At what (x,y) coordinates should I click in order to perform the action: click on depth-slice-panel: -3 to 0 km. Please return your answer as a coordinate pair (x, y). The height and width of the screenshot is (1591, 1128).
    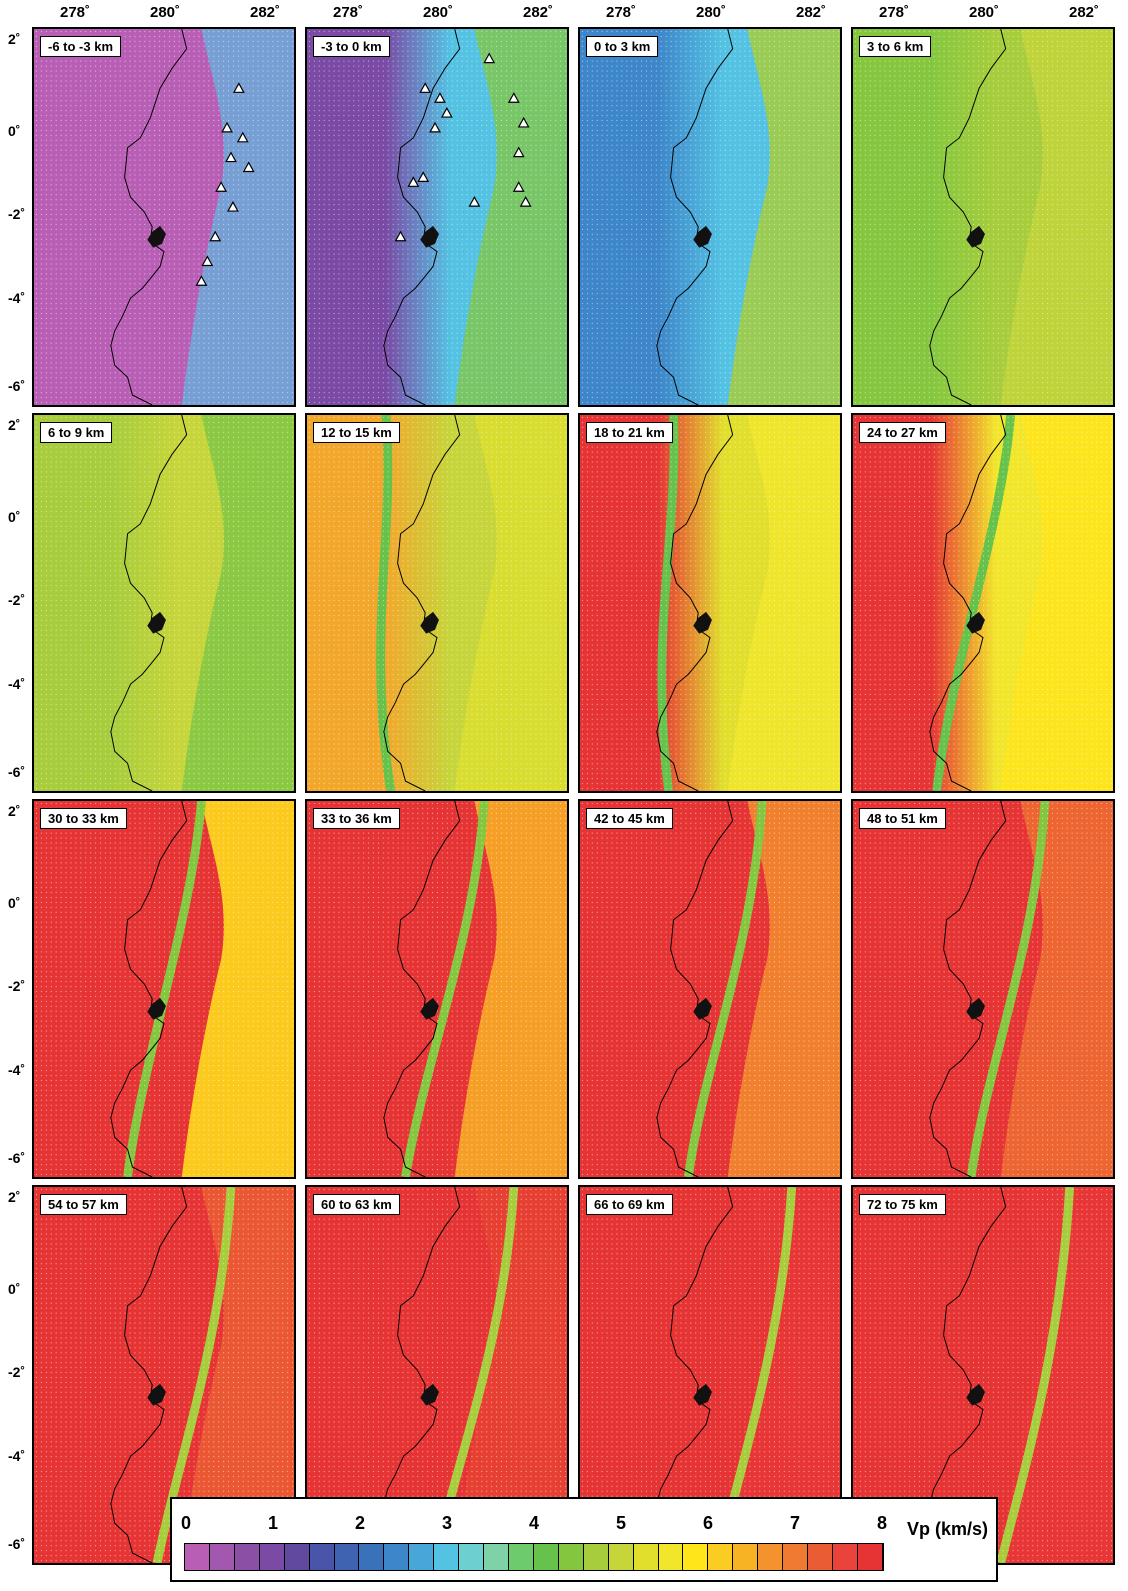
    Looking at the image, I should click on (437, 217).